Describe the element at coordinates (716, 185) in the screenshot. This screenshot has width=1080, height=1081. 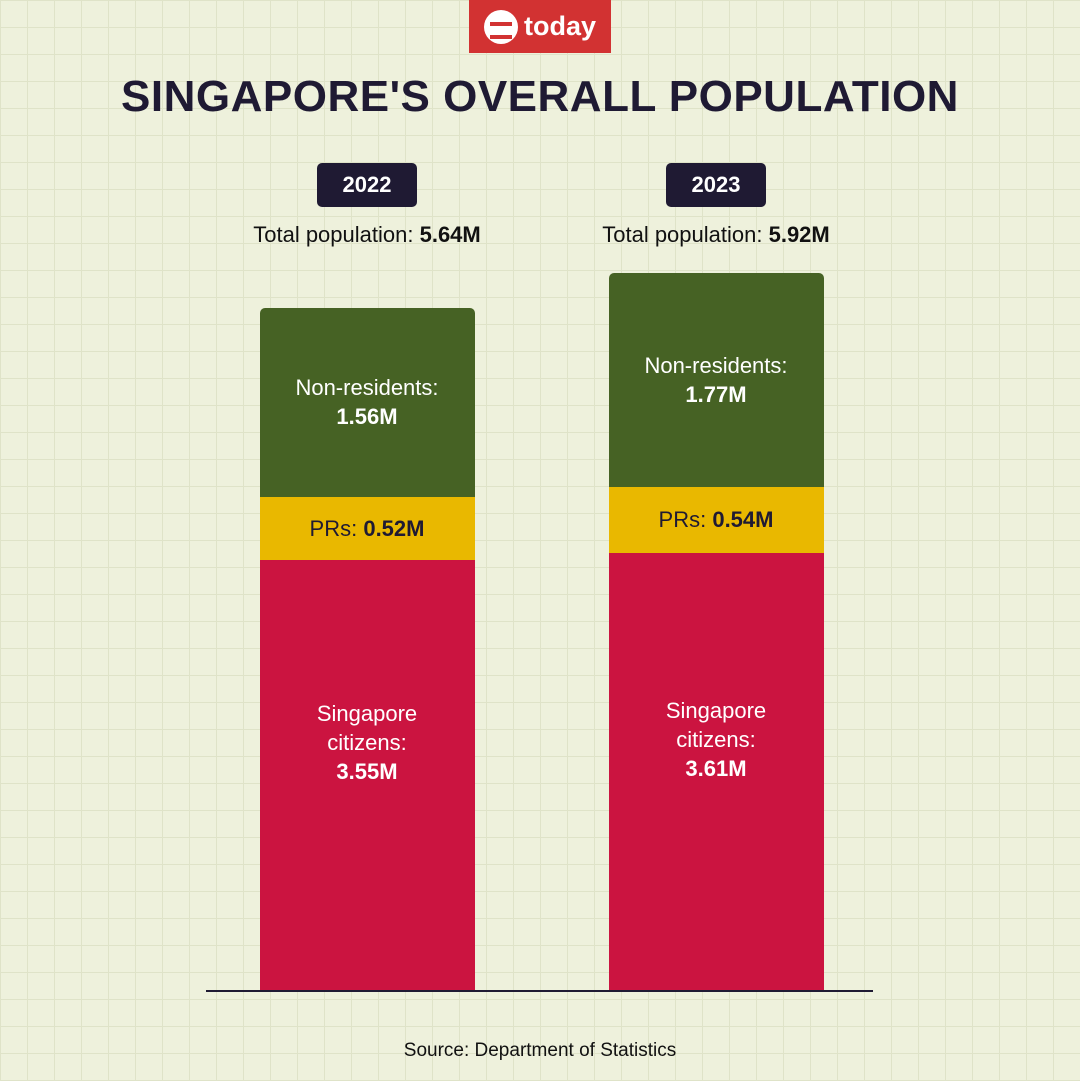
I see `category-label: 2023` at that location.